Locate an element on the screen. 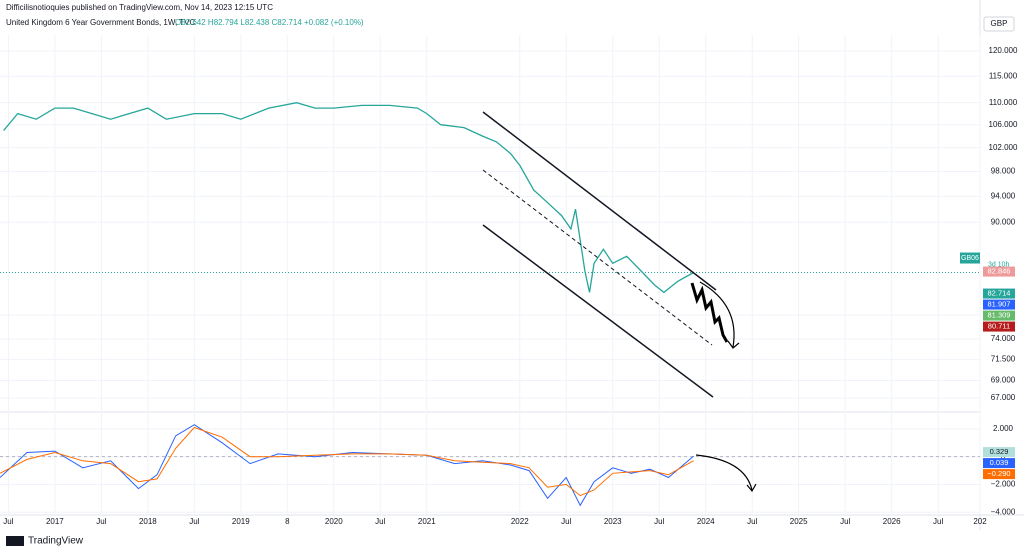 The height and width of the screenshot is (551, 1024). x-tick-label: 2020 is located at coordinates (334, 521).